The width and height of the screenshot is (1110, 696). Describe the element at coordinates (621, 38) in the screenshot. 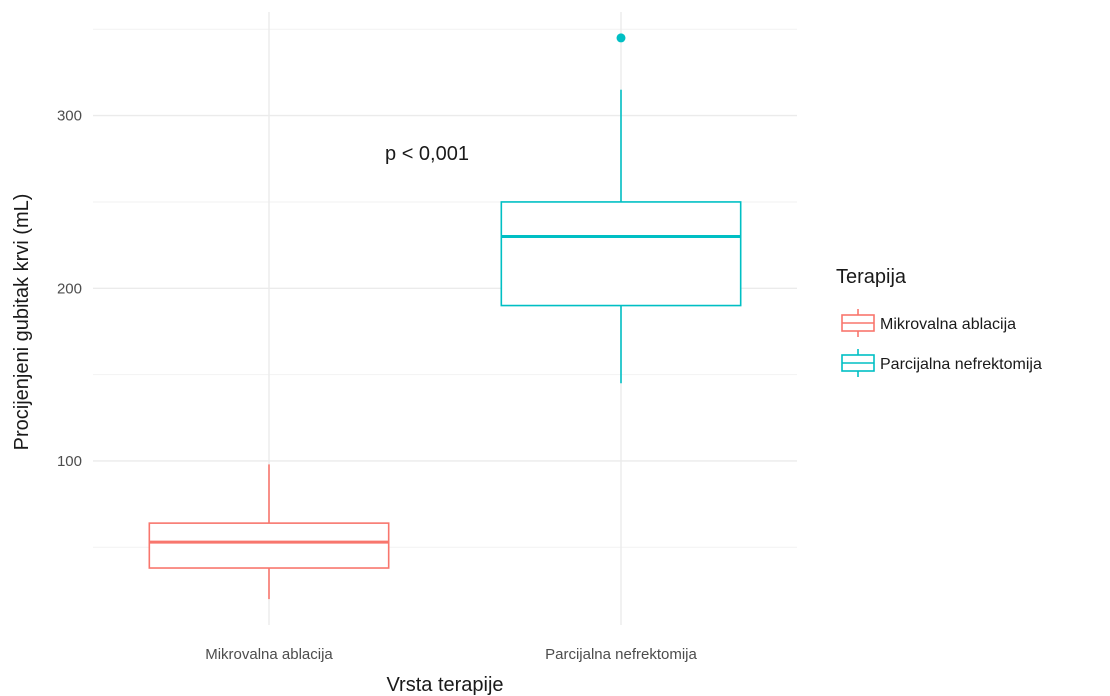

I see `outlier-point` at that location.